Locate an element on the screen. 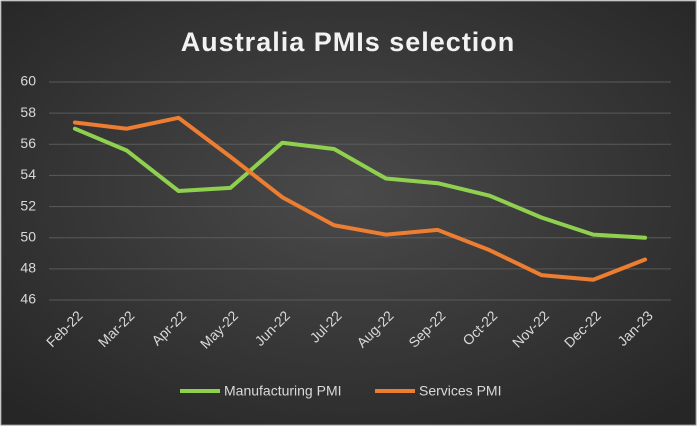  chart-title: Australia PMIs selection is located at coordinates (348, 42).